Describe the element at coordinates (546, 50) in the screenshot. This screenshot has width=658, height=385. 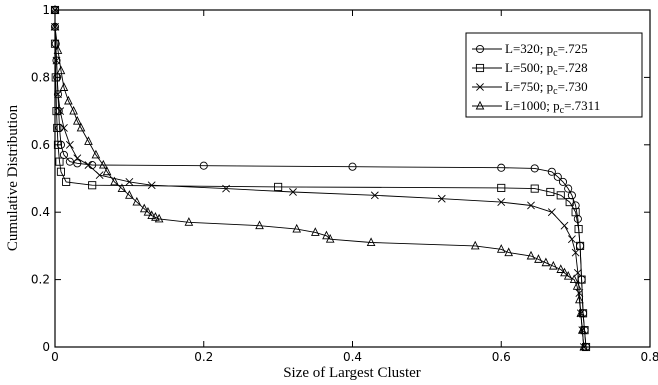
I see `legend-label: L=320; pc=.725` at that location.